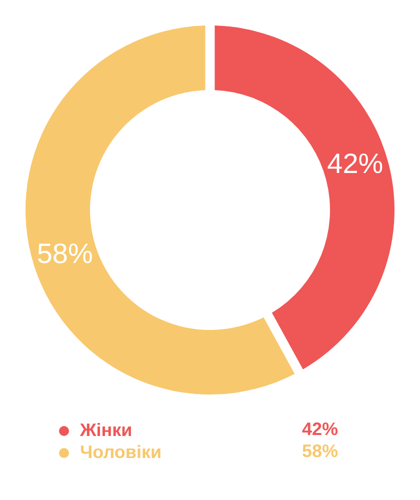  What do you see at coordinates (105, 430) in the screenshot?
I see `legend-label: Жінки` at bounding box center [105, 430].